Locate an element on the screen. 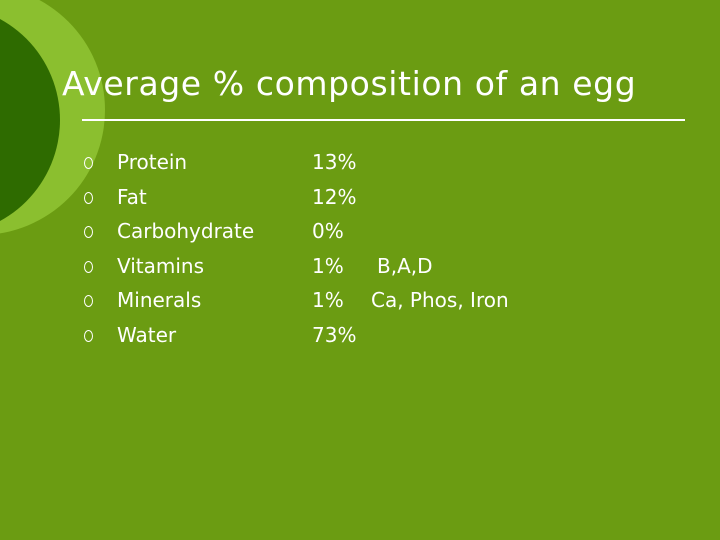 This screenshot has width=720, height=540. nutrient-note: B,A,D is located at coordinates (405, 265).